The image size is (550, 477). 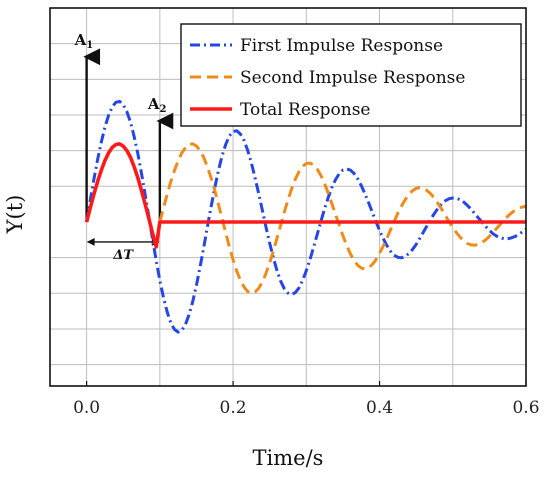 I want to click on legend-label-1: Second Impulse Response, so click(x=352, y=78).